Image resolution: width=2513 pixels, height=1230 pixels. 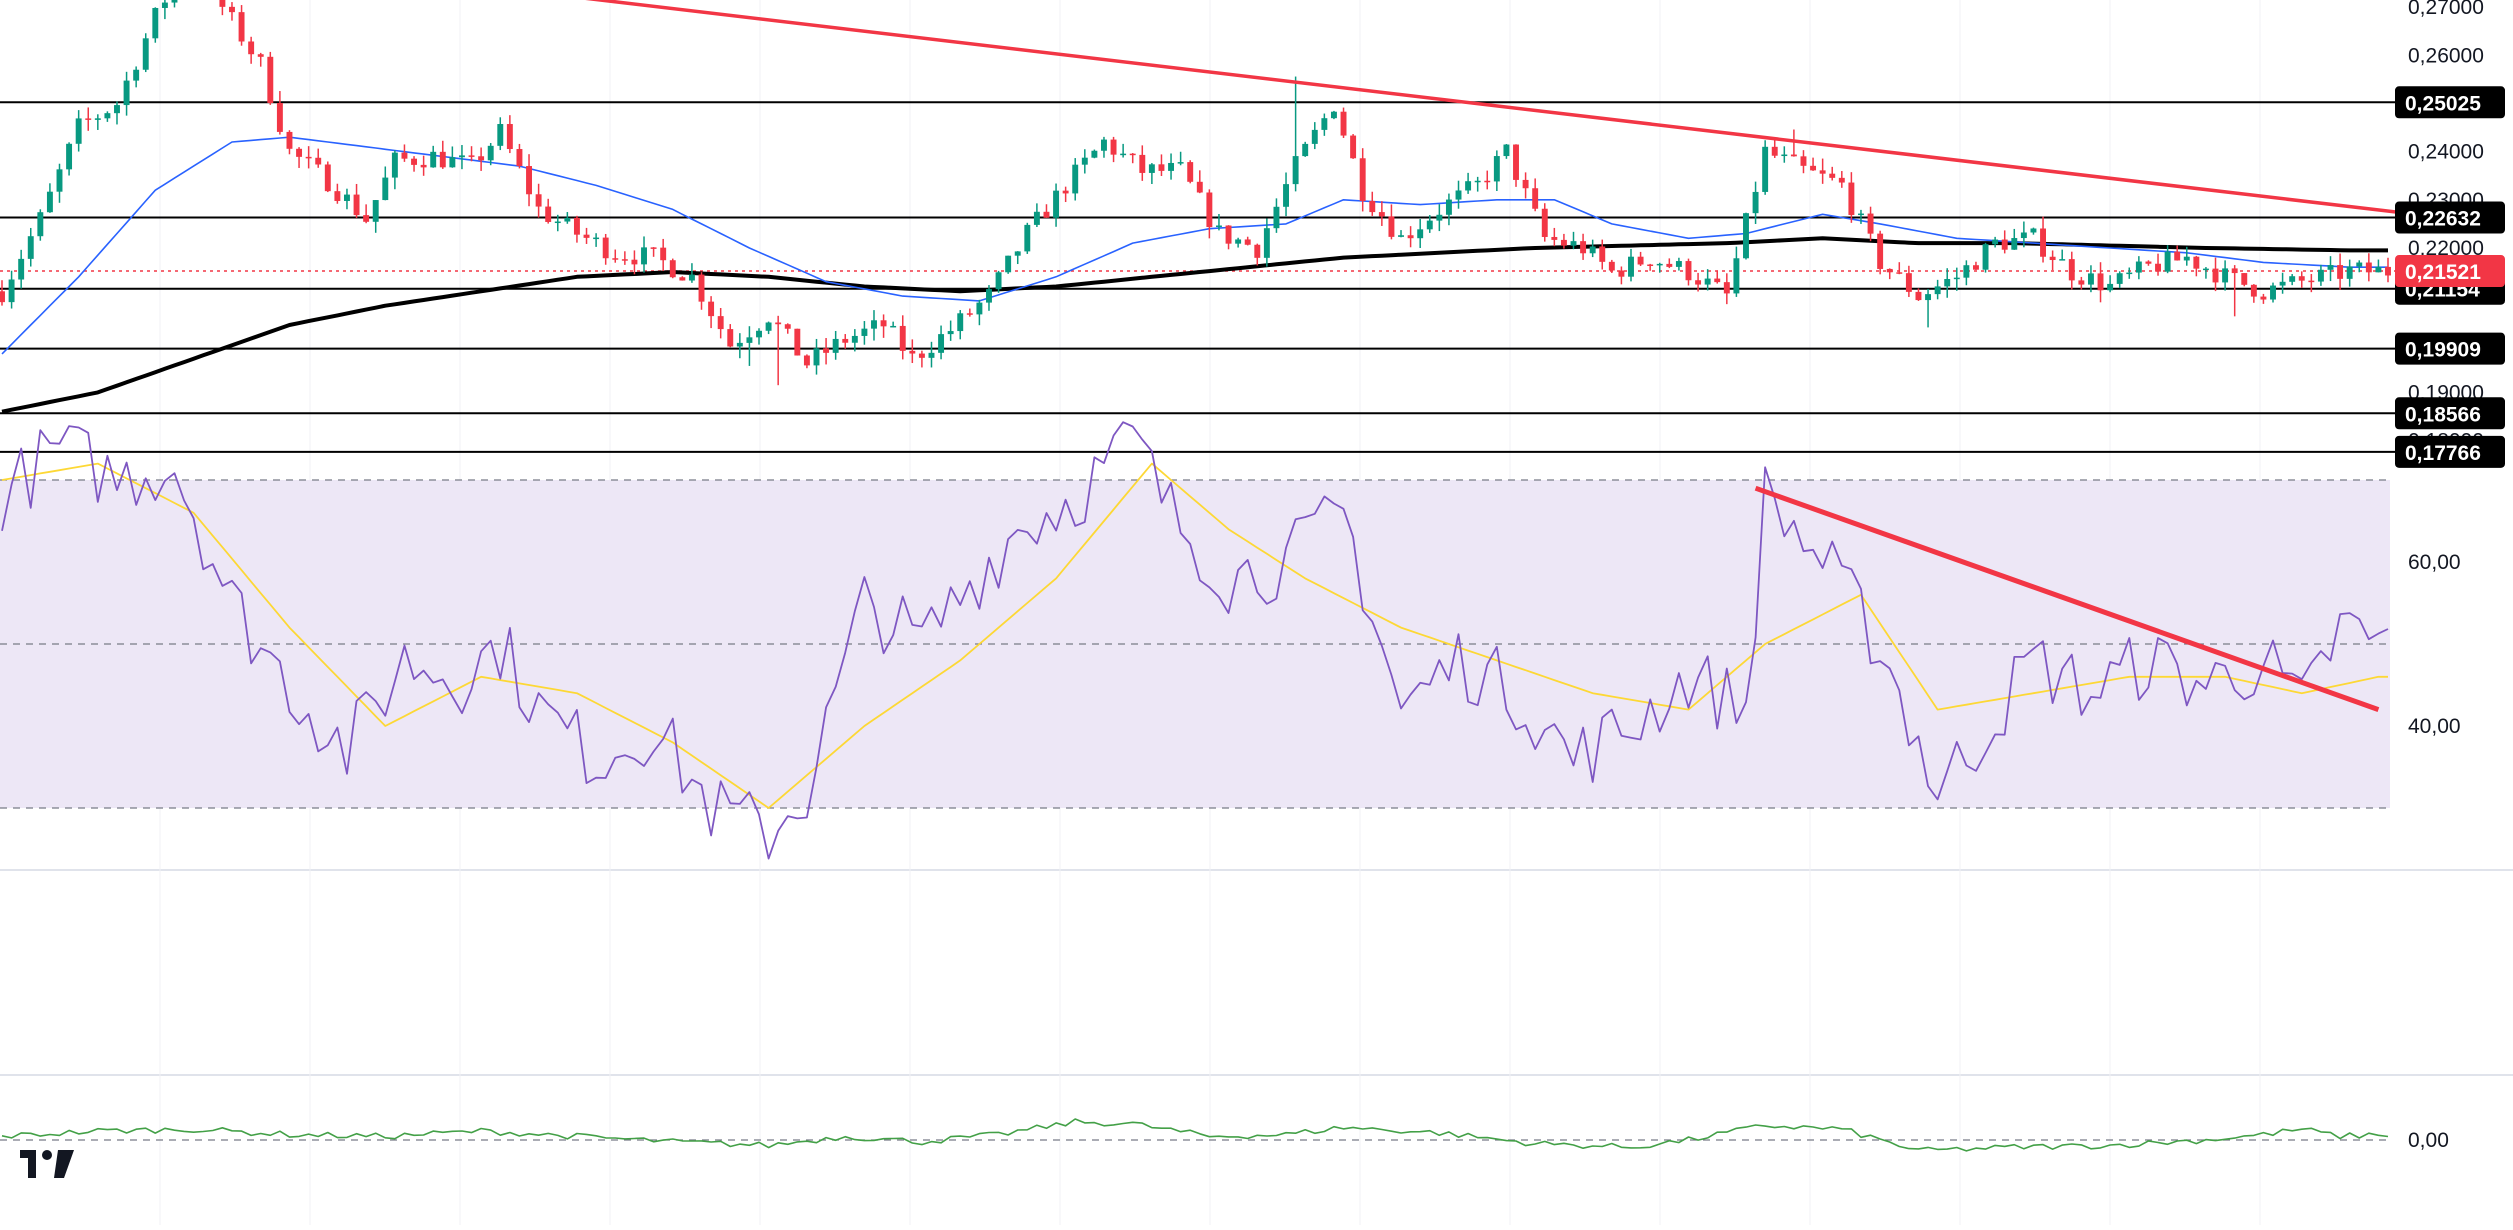 What do you see at coordinates (2428, 1140) in the screenshot?
I see `oscillator-tick-label: 0,00` at bounding box center [2428, 1140].